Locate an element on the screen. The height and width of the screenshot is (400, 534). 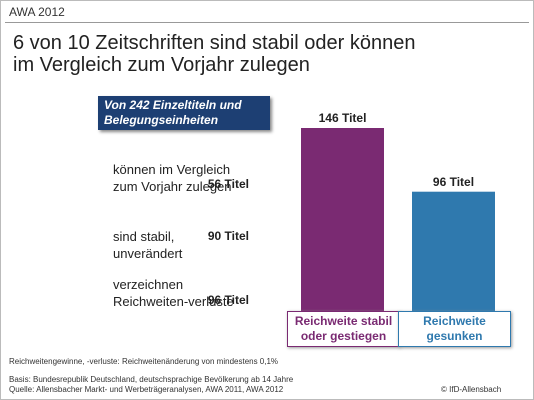
row-value: 56 Titel is located at coordinates (228, 184).